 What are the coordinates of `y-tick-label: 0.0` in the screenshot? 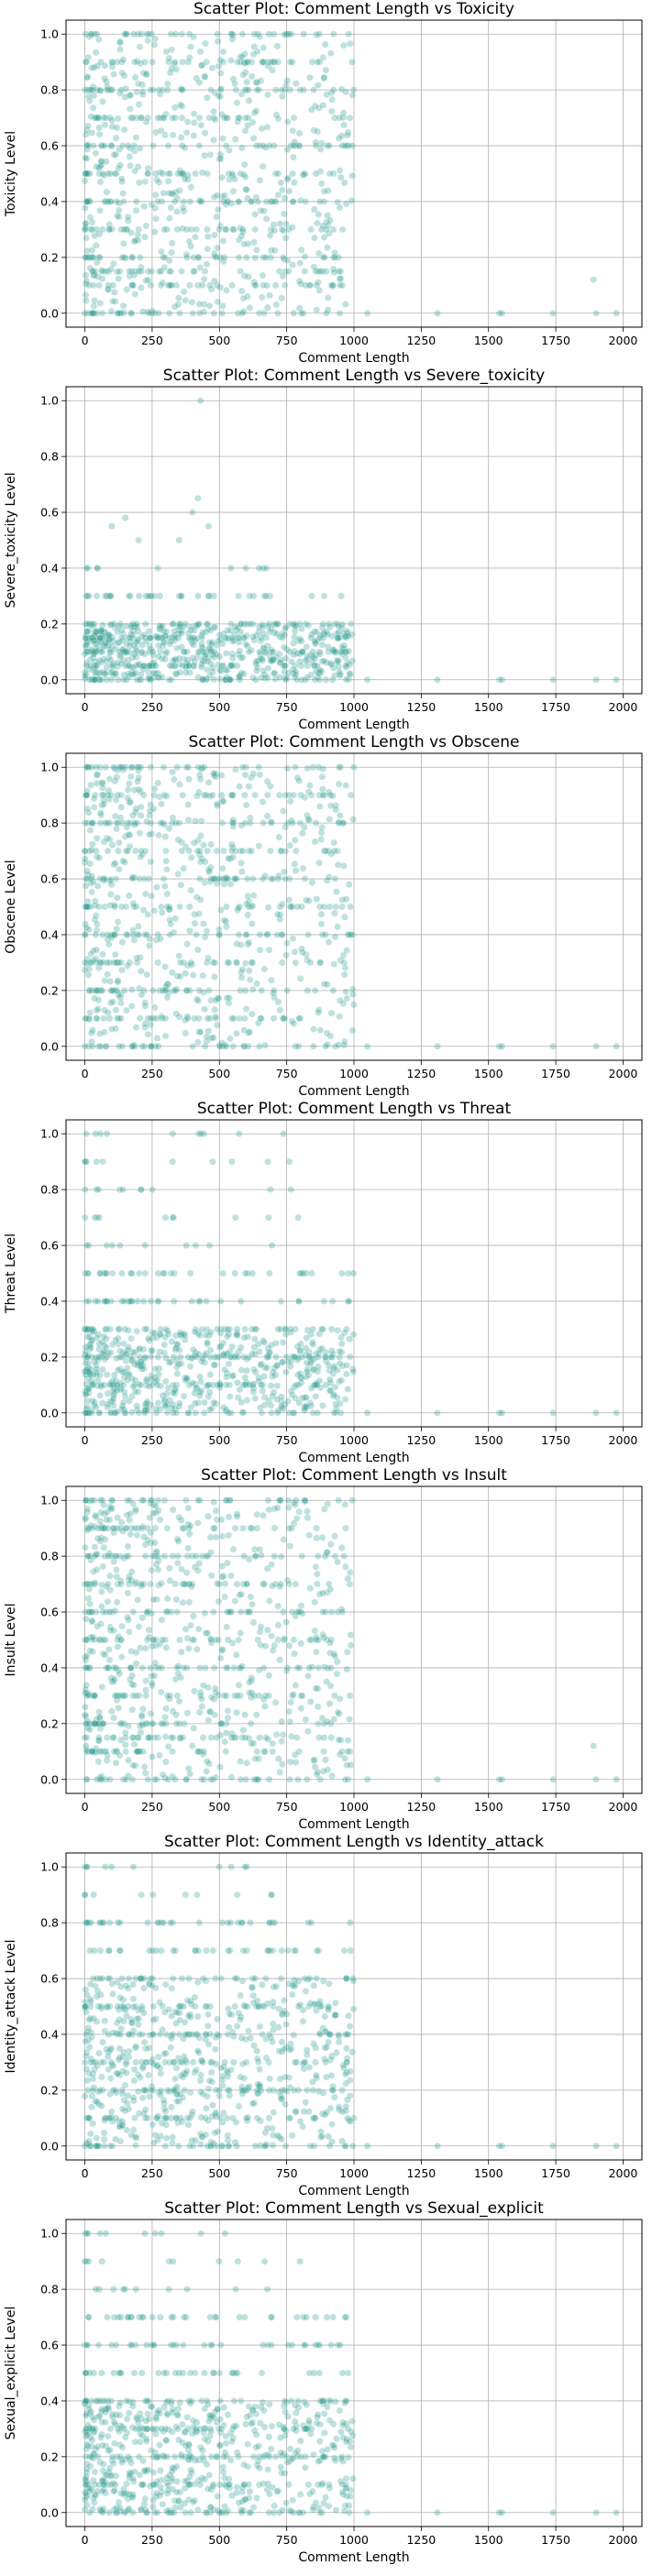 It's located at (49, 1413).